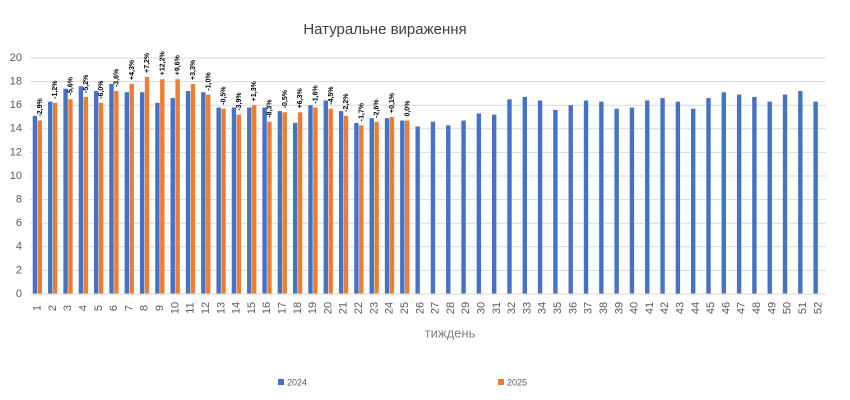 This screenshot has width=850, height=400. What do you see at coordinates (361, 111) in the screenshot?
I see `data-label: -1,7%` at bounding box center [361, 111].